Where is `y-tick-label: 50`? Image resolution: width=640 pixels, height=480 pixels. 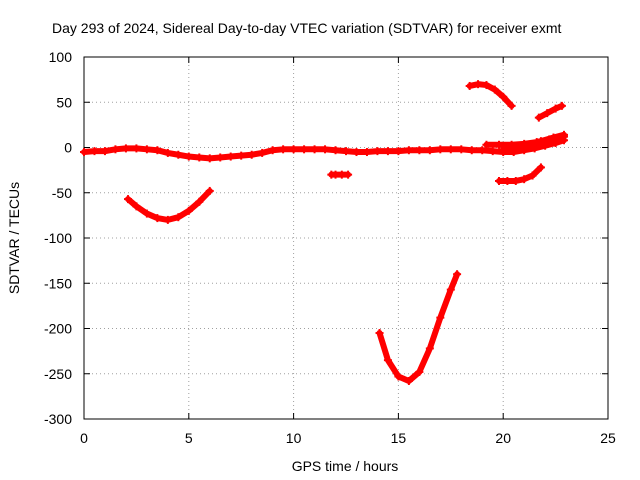 y-tick-label: 50 is located at coordinates (64, 102).